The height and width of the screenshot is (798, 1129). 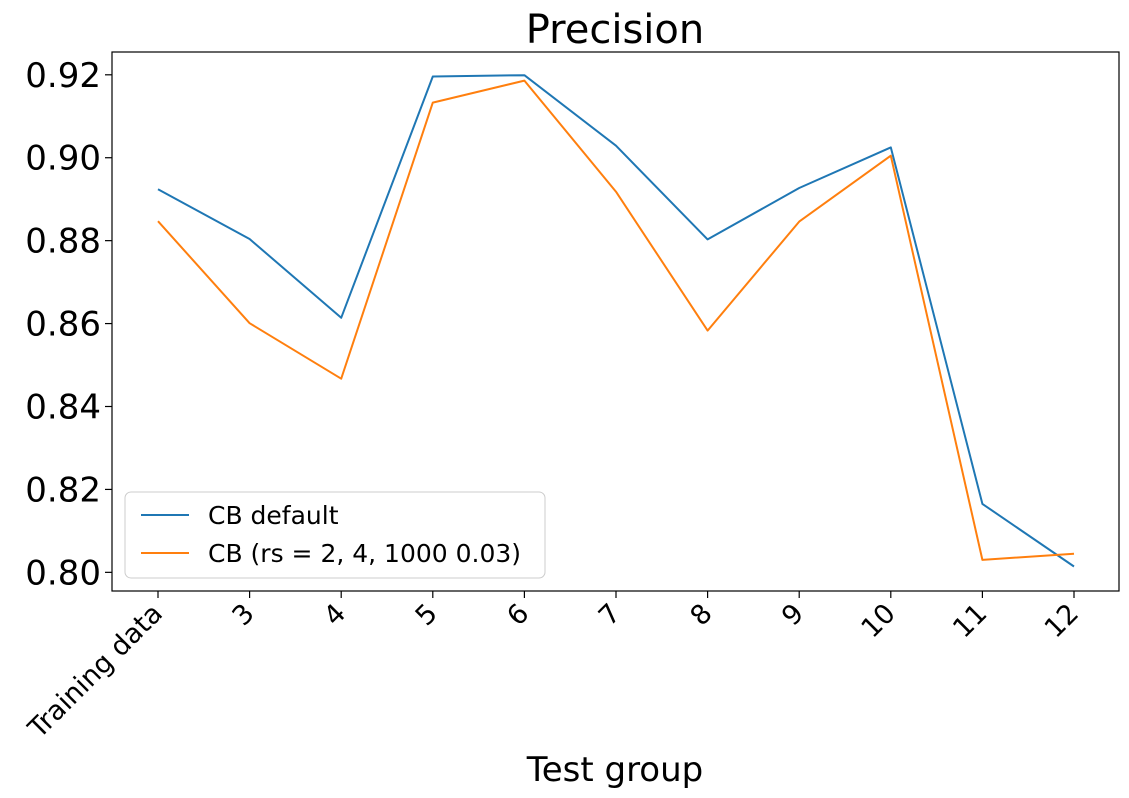 What do you see at coordinates (615, 30) in the screenshot?
I see `chart-title: Precision` at bounding box center [615, 30].